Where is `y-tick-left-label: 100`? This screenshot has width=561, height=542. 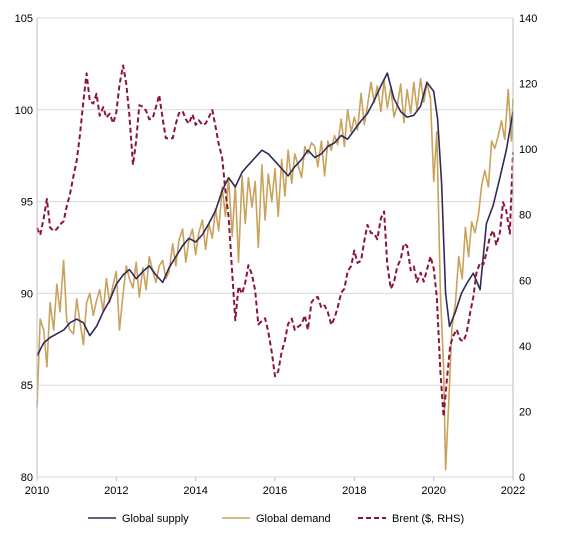
y-tick-left-label: 100 is located at coordinates (24, 111).